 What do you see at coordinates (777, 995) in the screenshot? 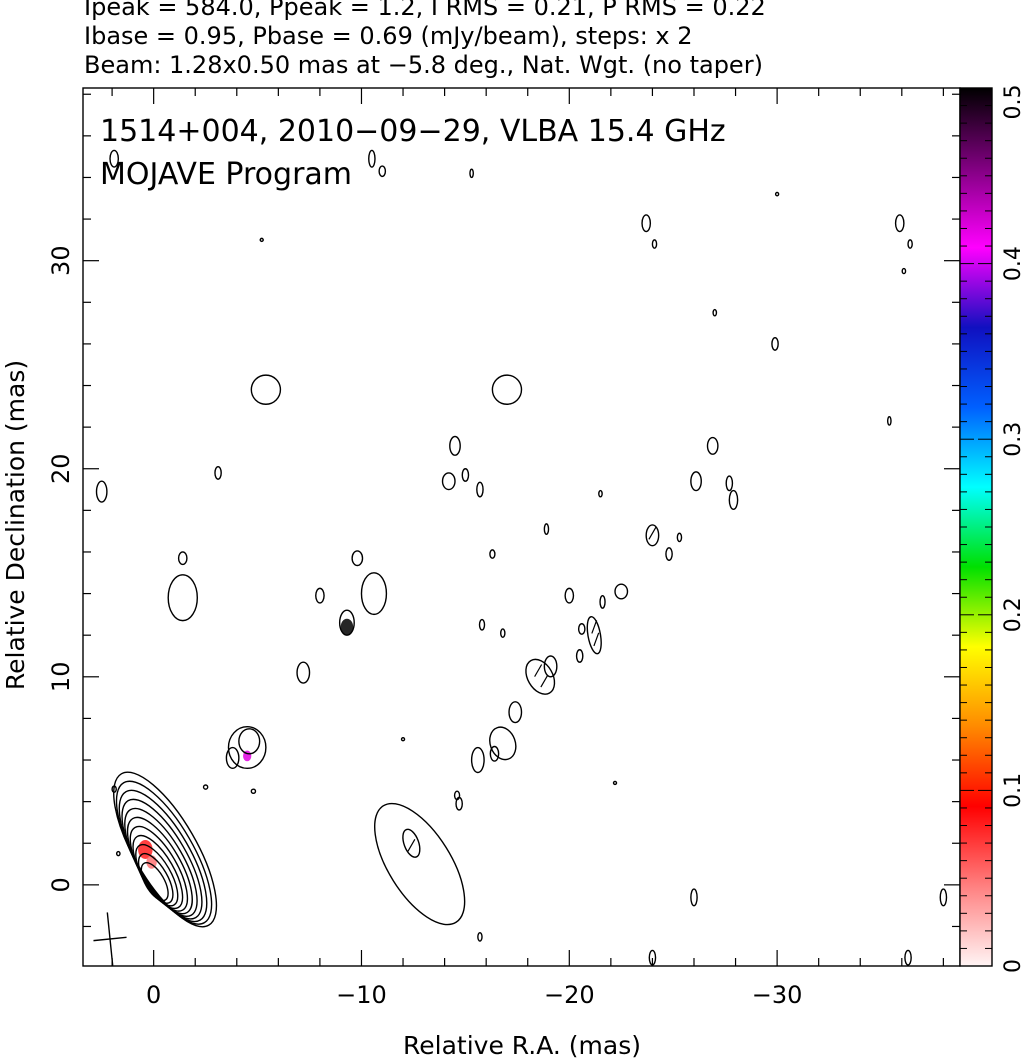
I see `x-tick-label: −30` at bounding box center [777, 995].